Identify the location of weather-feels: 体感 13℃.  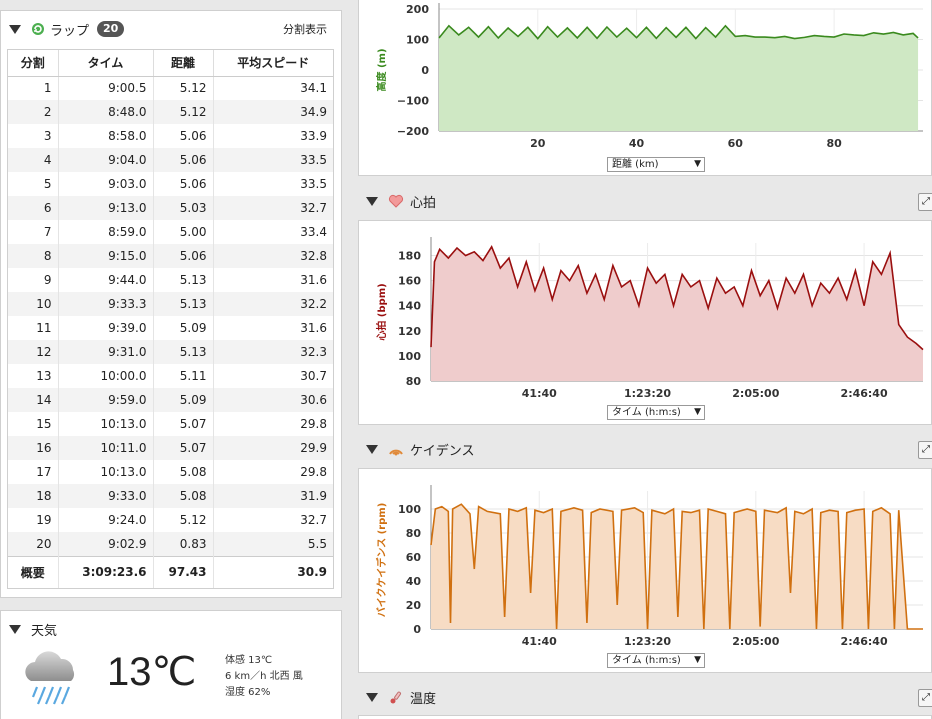
(249, 660).